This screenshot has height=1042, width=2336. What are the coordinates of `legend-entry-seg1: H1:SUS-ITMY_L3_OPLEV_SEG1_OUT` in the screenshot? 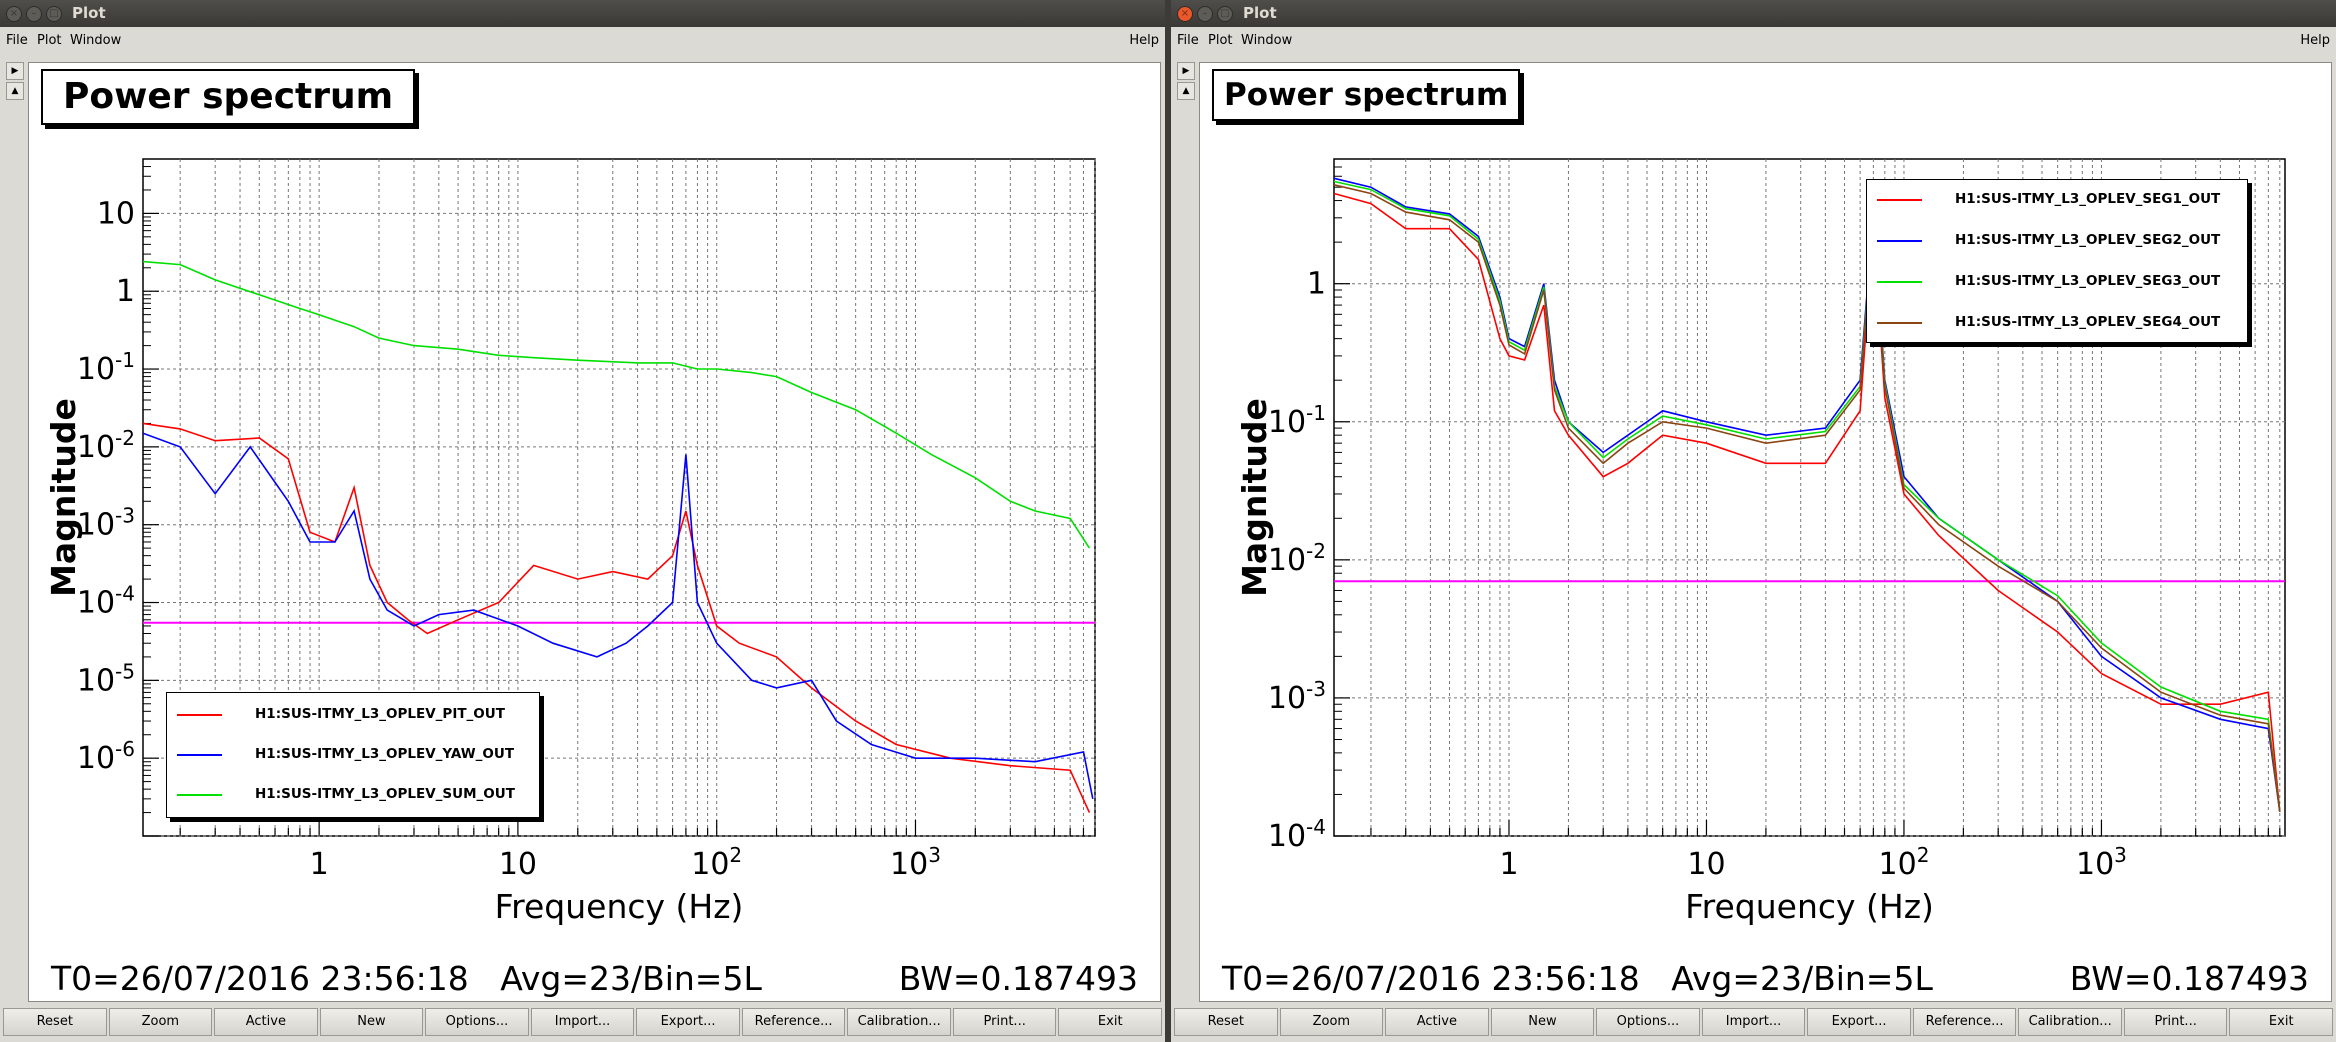 It's located at (2057, 200).